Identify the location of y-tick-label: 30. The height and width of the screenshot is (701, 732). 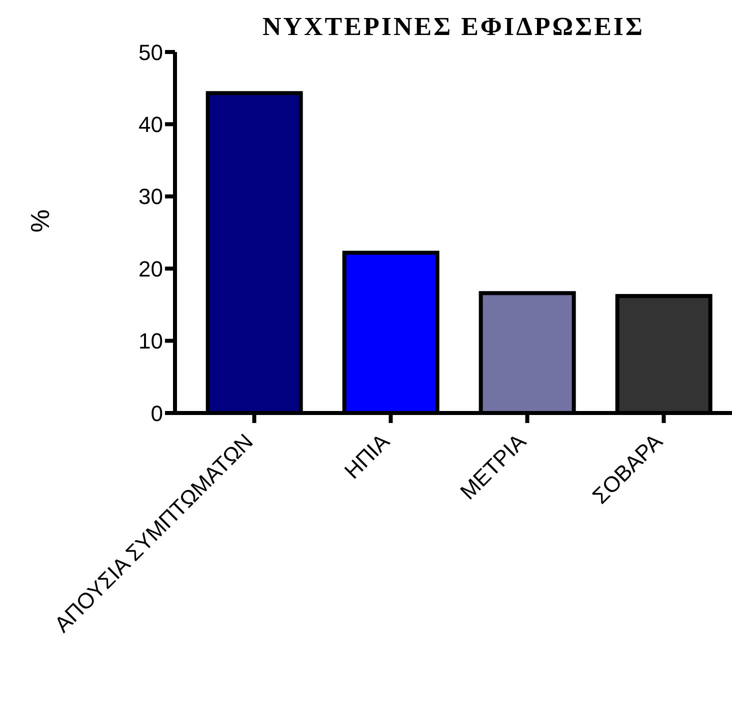
(150, 197).